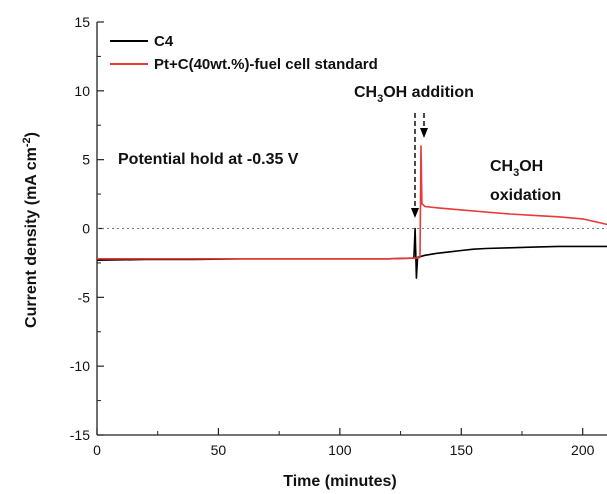 The height and width of the screenshot is (494, 607). Describe the element at coordinates (340, 481) in the screenshot. I see `x-axis-title: Time (minutes)` at that location.